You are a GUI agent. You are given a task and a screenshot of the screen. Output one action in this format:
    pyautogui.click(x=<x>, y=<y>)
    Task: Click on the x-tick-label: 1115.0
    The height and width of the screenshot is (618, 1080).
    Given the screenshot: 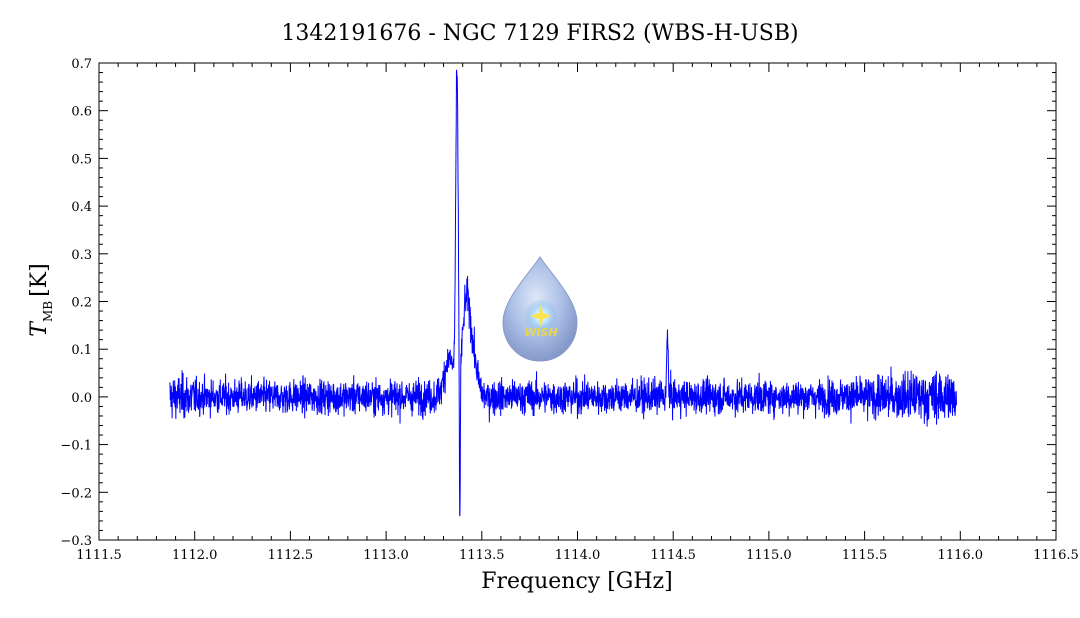 What is the action you would take?
    pyautogui.click(x=769, y=555)
    